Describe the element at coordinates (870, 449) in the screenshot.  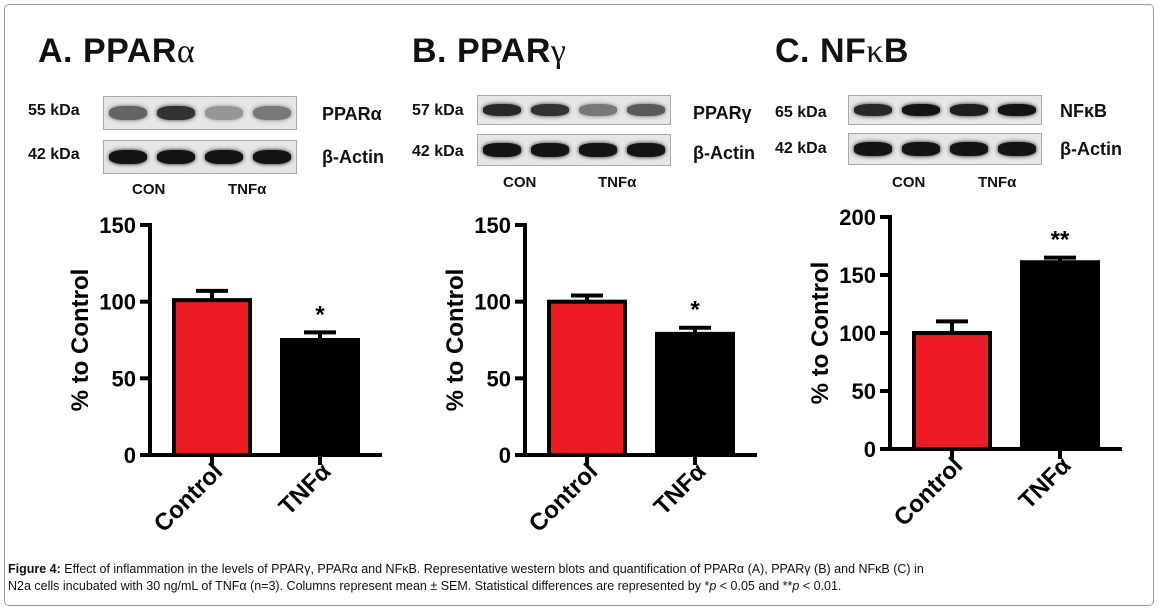
I see `panel-c-y-tick-label-1: 0` at that location.